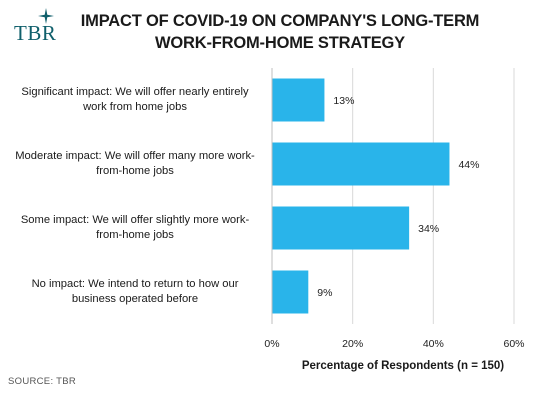 This screenshot has height=401, width=539. What do you see at coordinates (280, 43) in the screenshot?
I see `chart-title-line-2: WORK-FROM-HOME STRATEGY` at bounding box center [280, 43].